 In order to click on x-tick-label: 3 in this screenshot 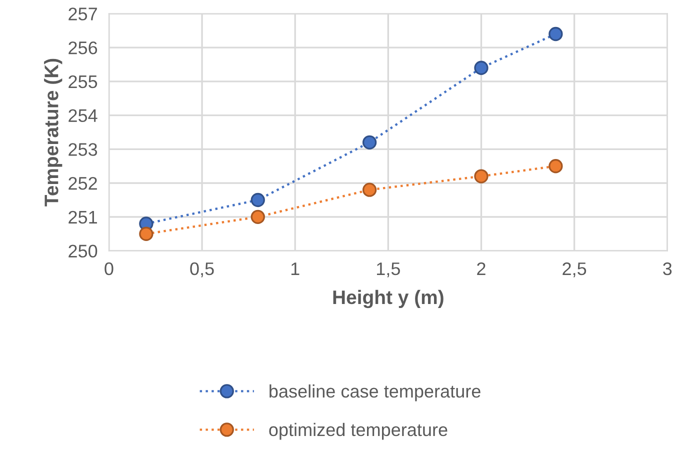, I will do `click(667, 269)`.